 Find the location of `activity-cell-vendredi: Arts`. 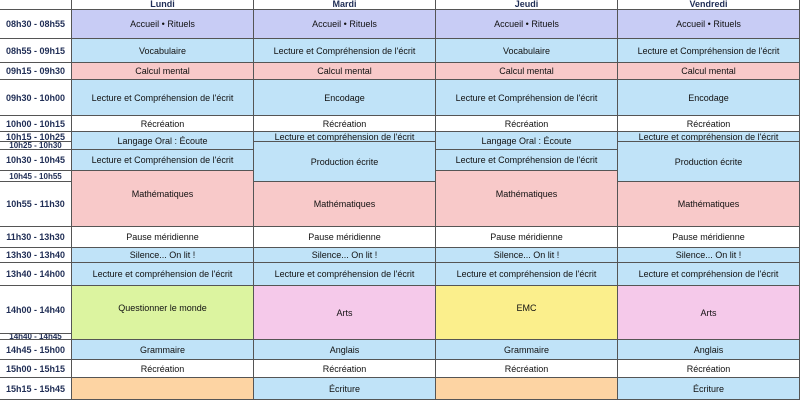

activity-cell-vendredi: Arts is located at coordinates (709, 313).